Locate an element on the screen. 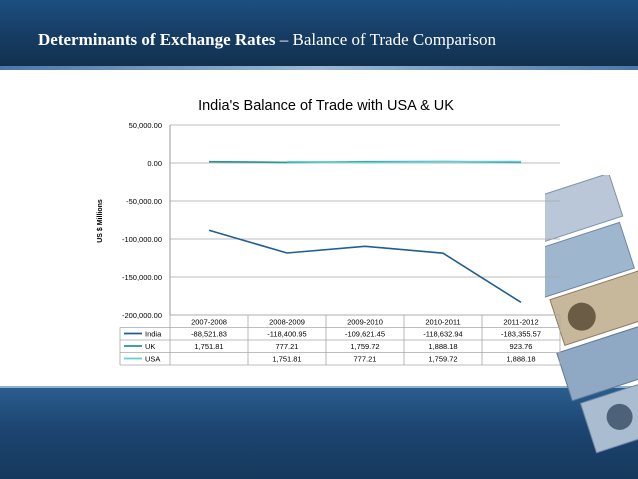 The height and width of the screenshot is (479, 638). data-label: -88,521.83 is located at coordinates (209, 334).